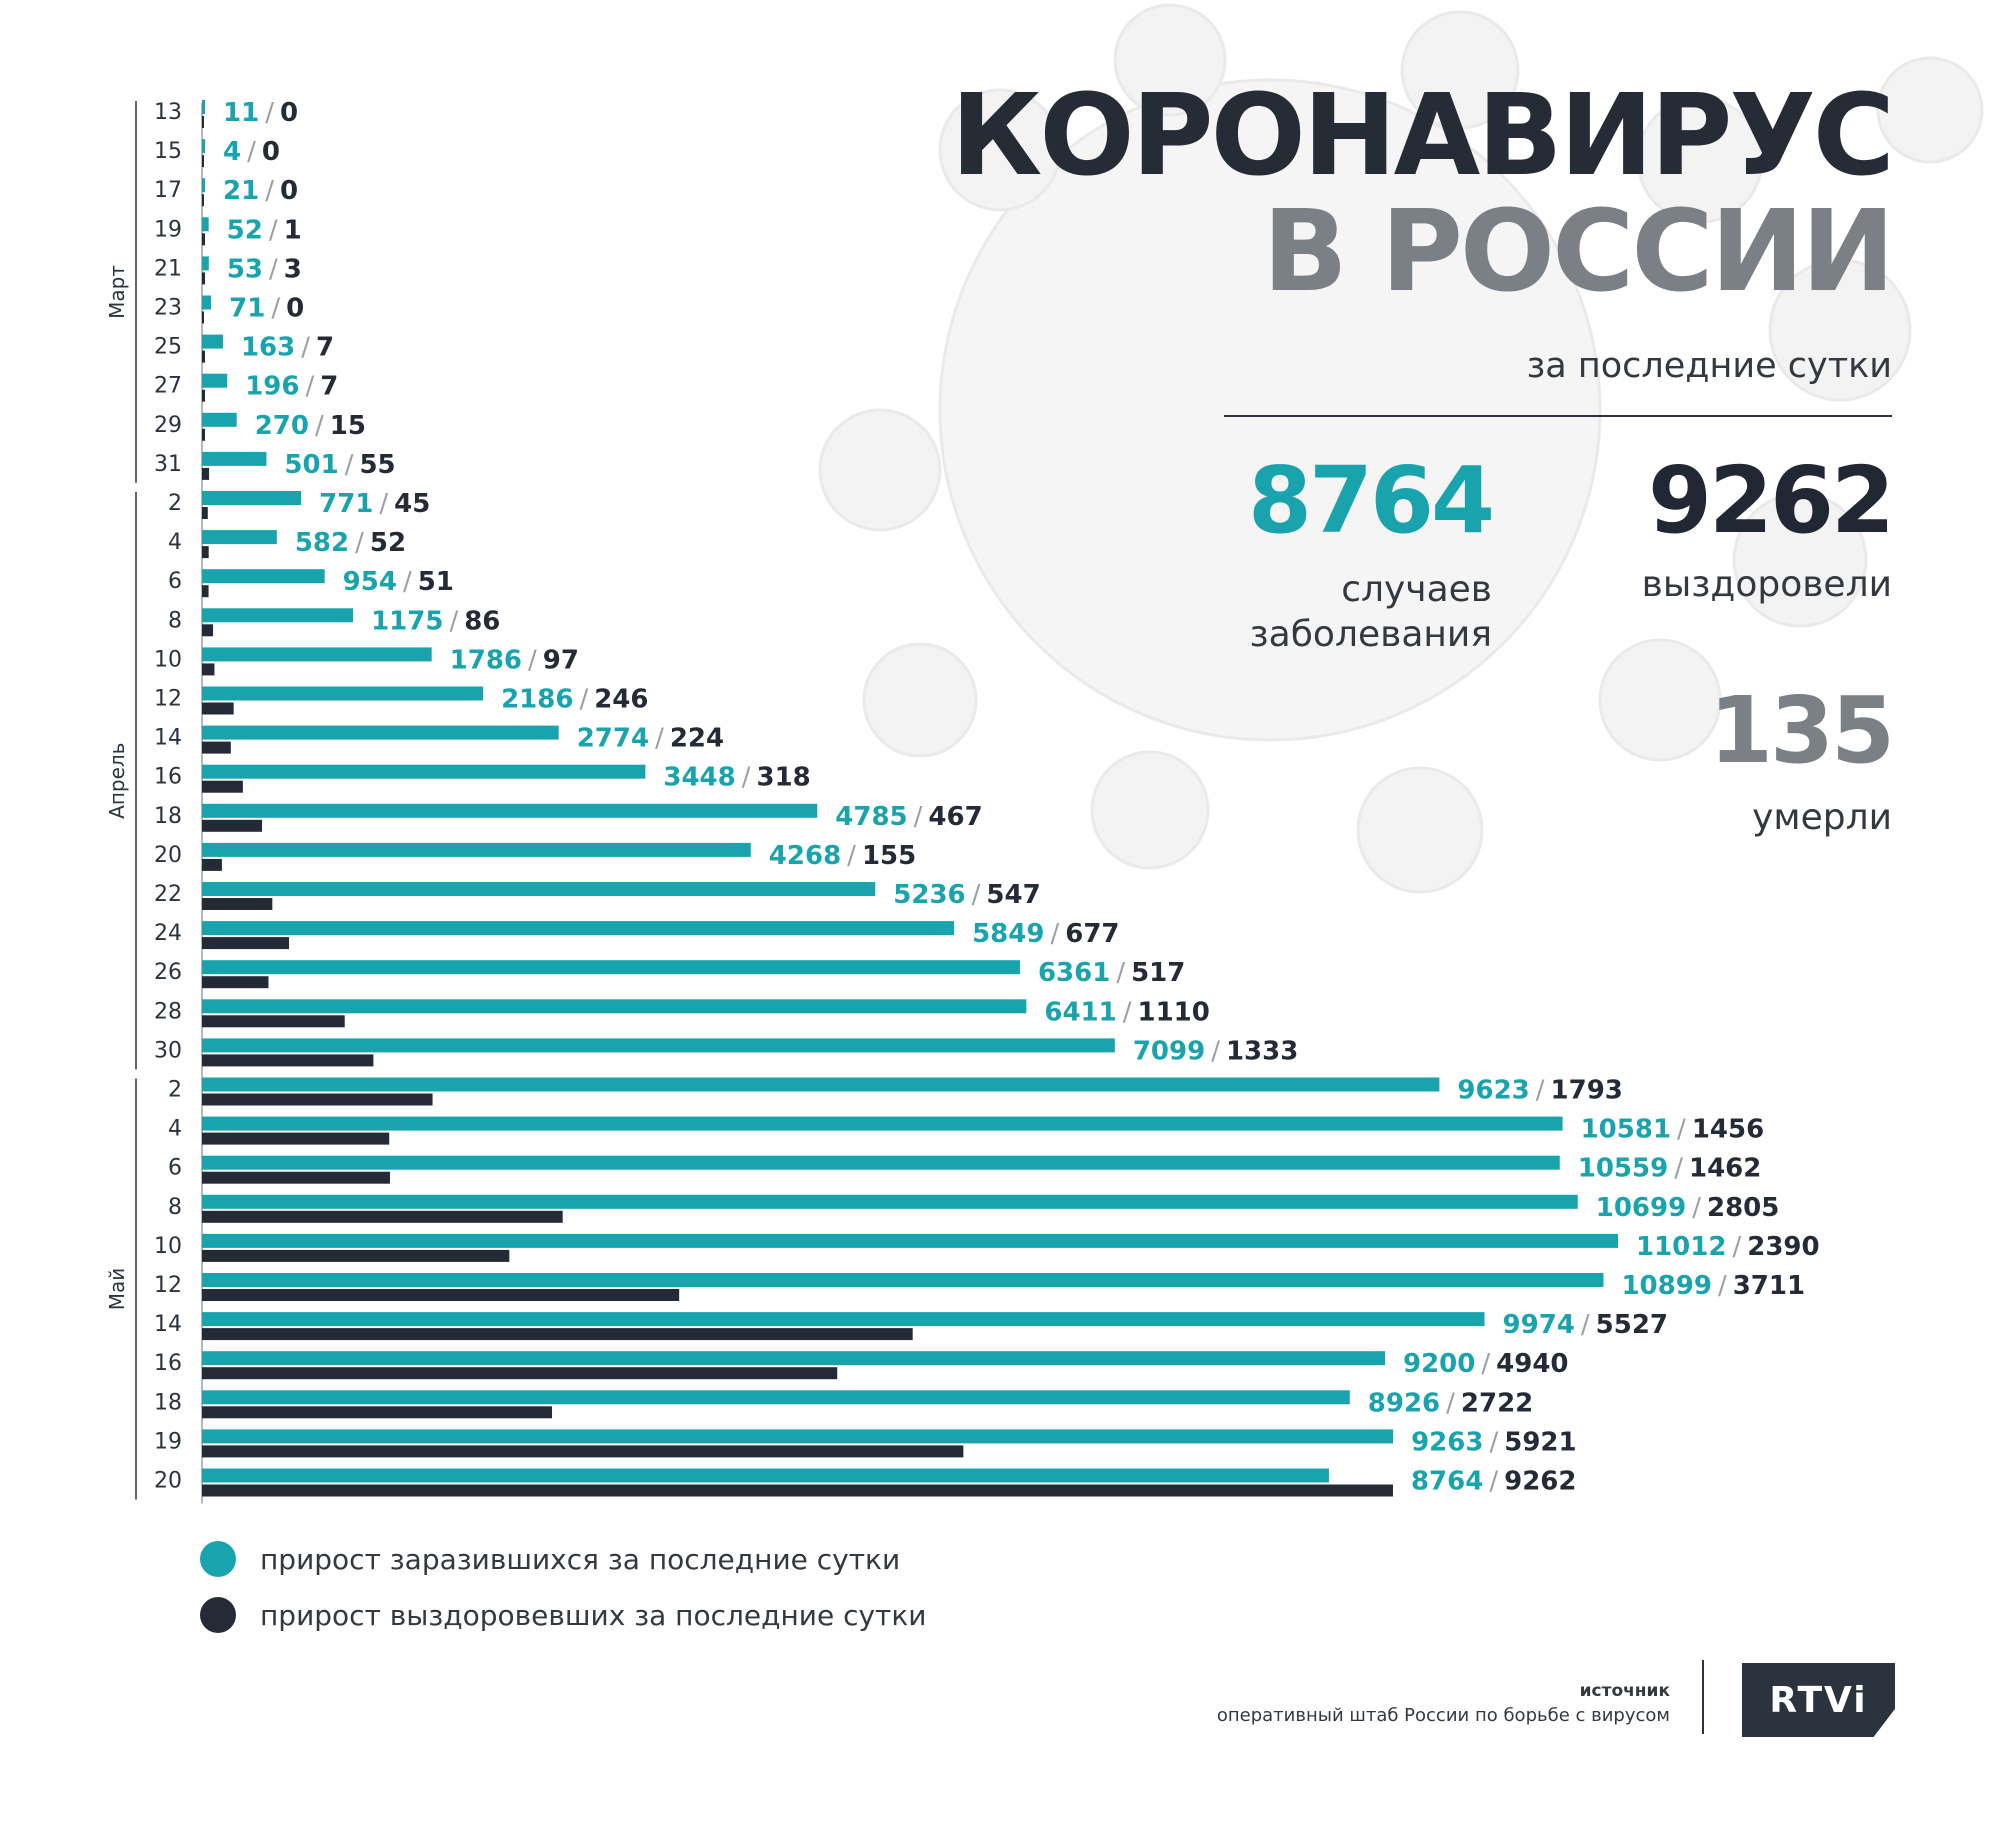 Image resolution: width=2000 pixels, height=1840 pixels. I want to click on data-label: 771/45, so click(374, 504).